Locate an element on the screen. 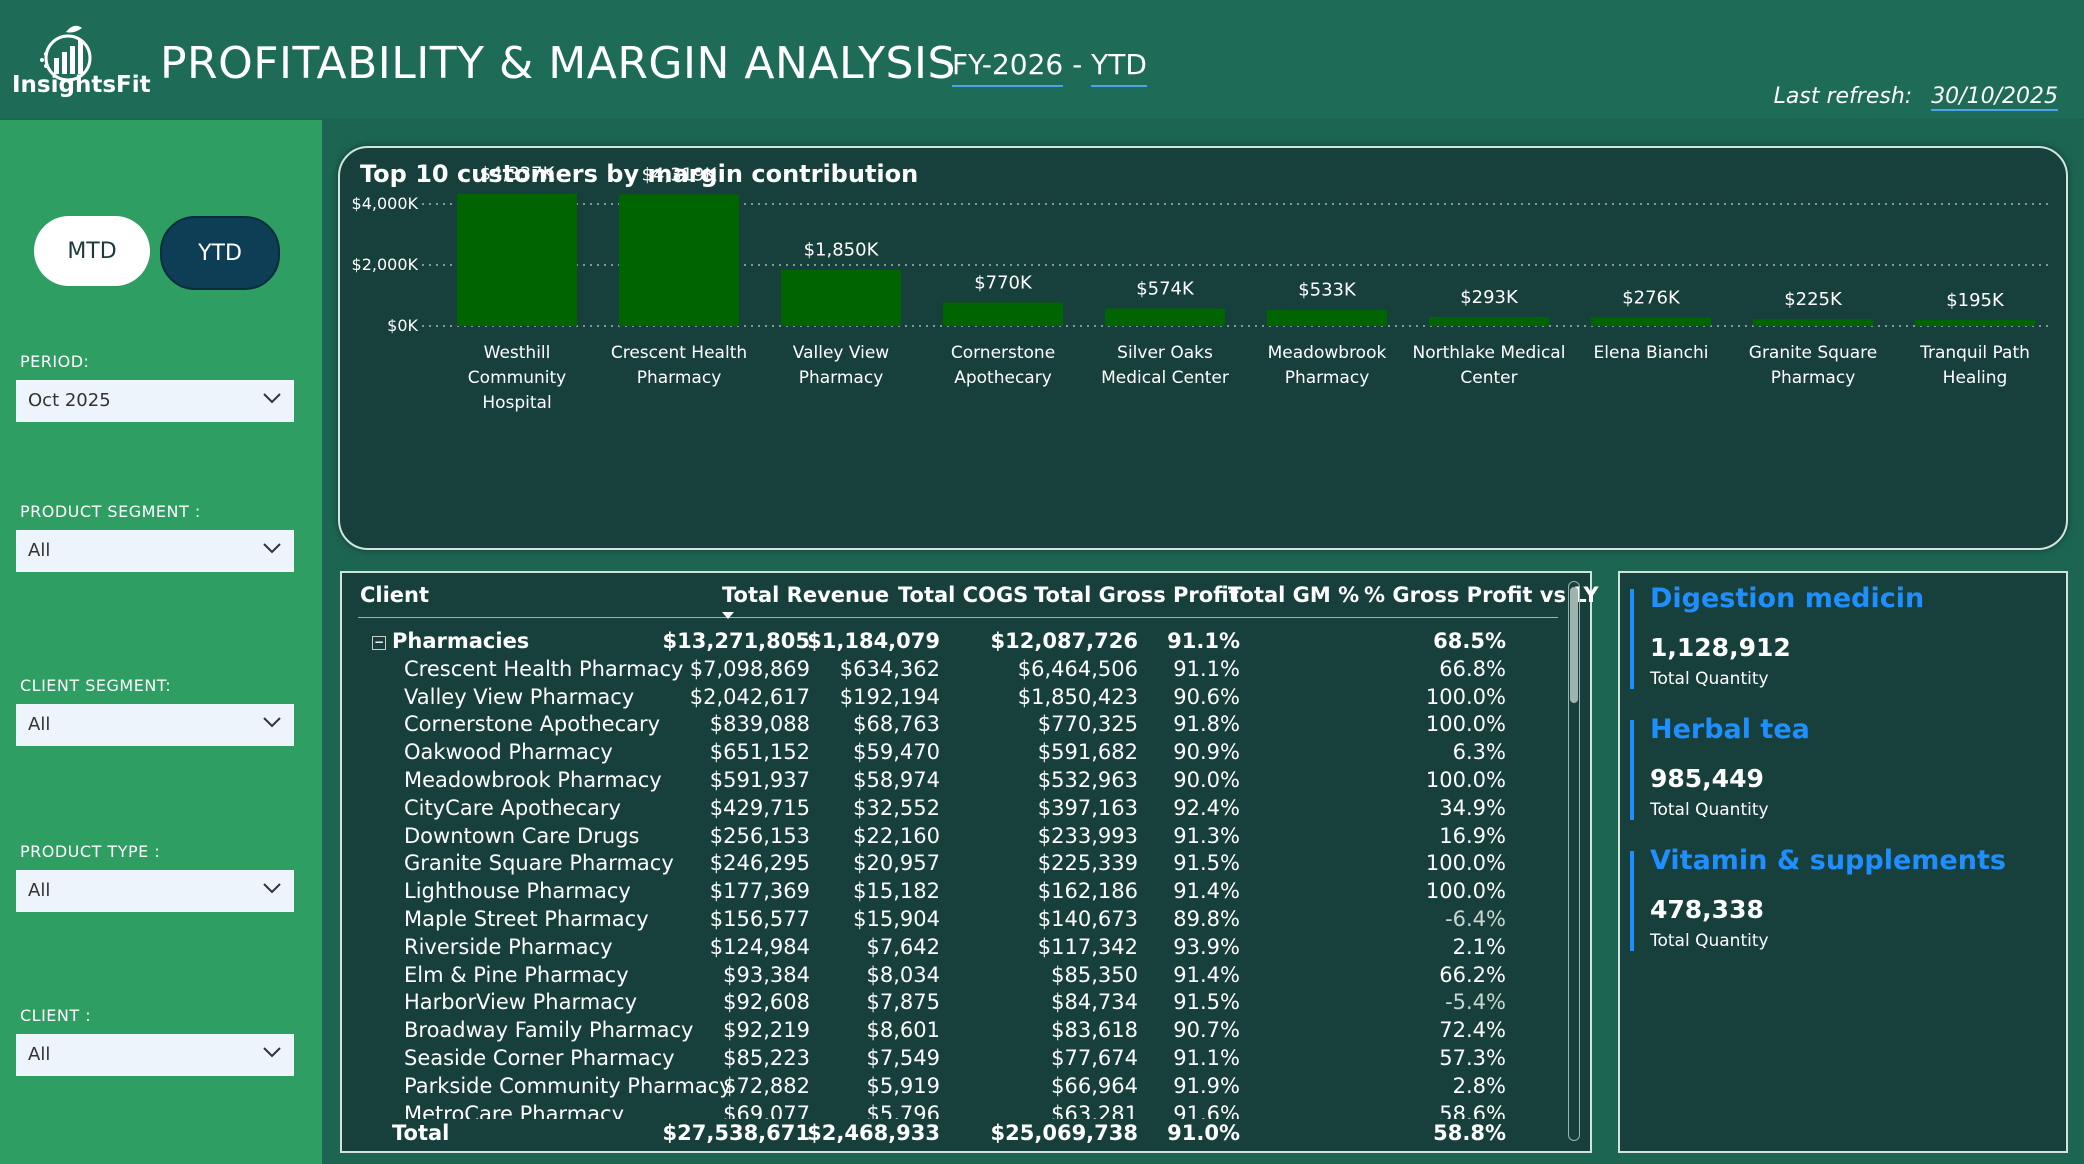  kpi-accent-bar is located at coordinates (1632, 901).